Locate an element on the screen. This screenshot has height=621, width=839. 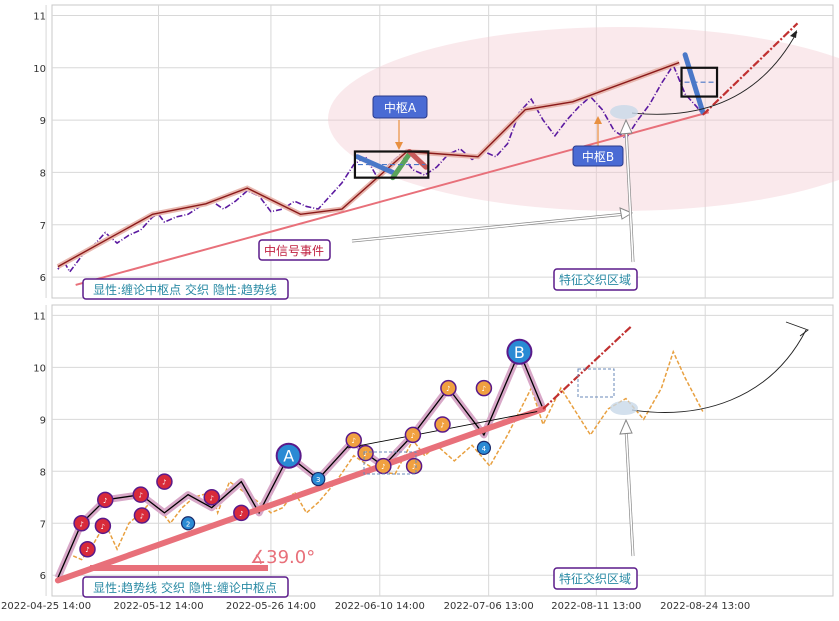
legend-bot-box is located at coordinates (185, 587).